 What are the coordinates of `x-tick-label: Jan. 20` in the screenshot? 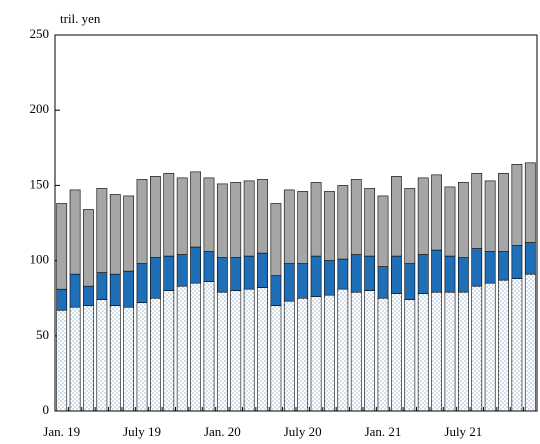 It's located at (222, 431).